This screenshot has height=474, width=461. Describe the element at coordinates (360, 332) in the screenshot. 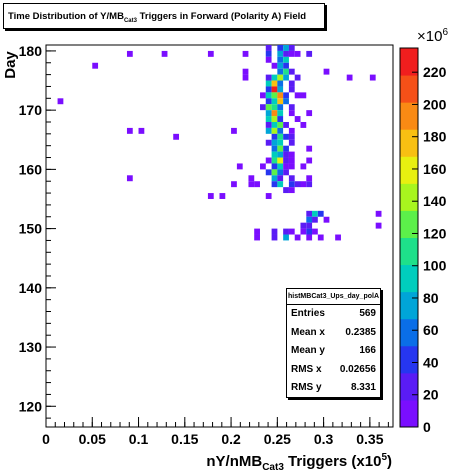

I see `stats-value: 0.2385` at that location.